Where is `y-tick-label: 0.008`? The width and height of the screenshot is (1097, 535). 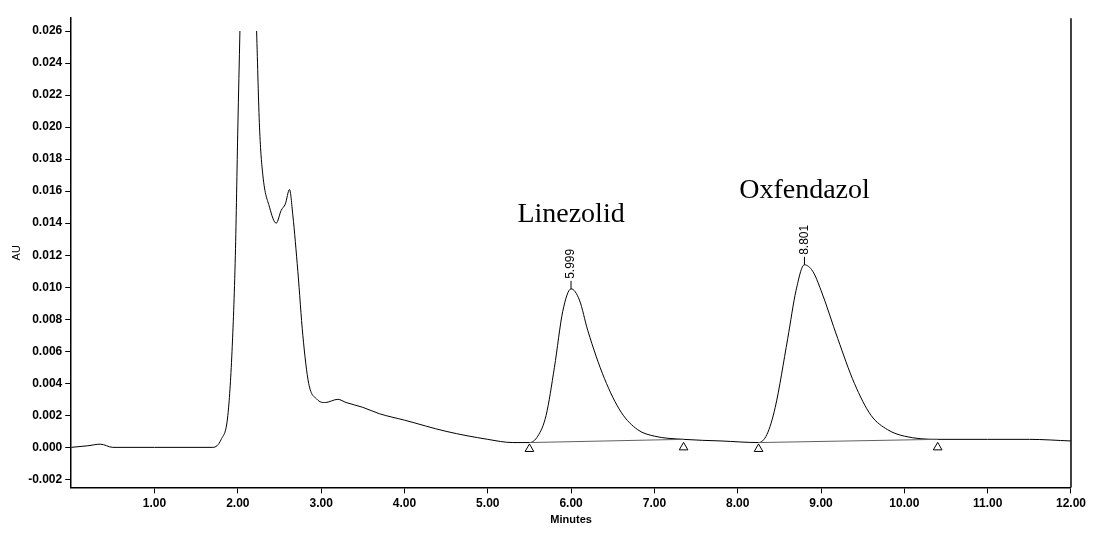
y-tick-label: 0.008 is located at coordinates (47, 318).